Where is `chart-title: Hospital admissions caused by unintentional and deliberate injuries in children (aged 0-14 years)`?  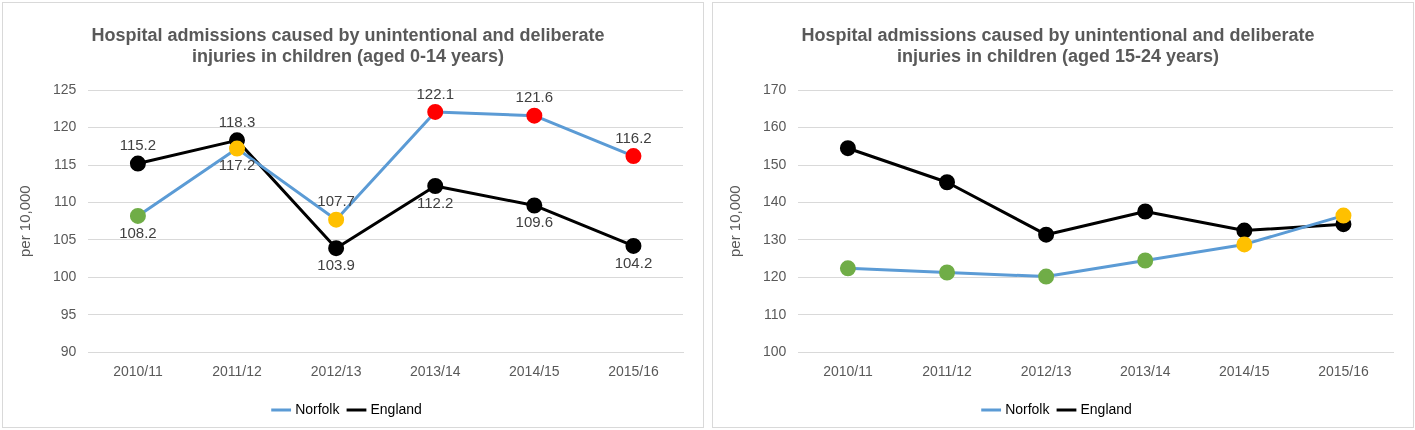
chart-title: Hospital admissions caused by unintentional and deliberate injuries in children (aged 0-14 years) is located at coordinates (348, 45).